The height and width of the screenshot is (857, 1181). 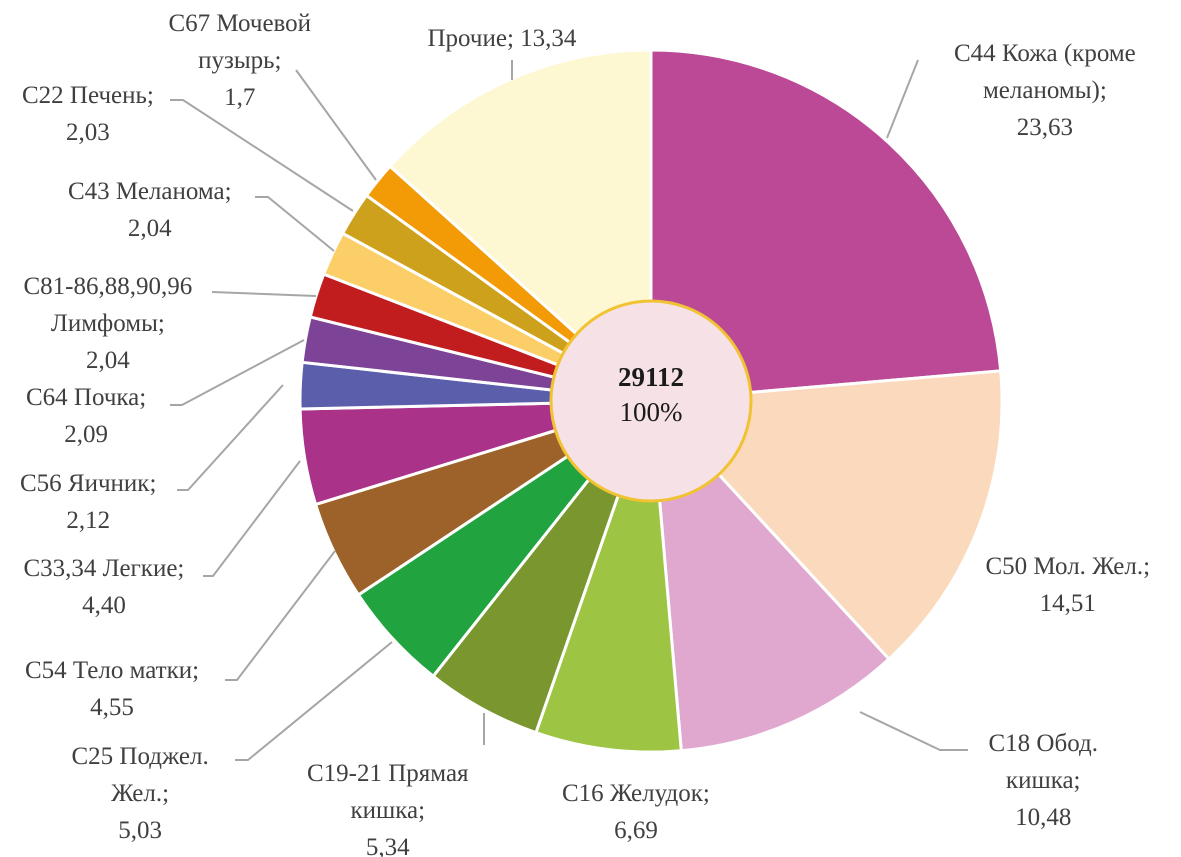 I want to click on slice-label-line: C44 Кожа (кроме, so click(x=1045, y=53).